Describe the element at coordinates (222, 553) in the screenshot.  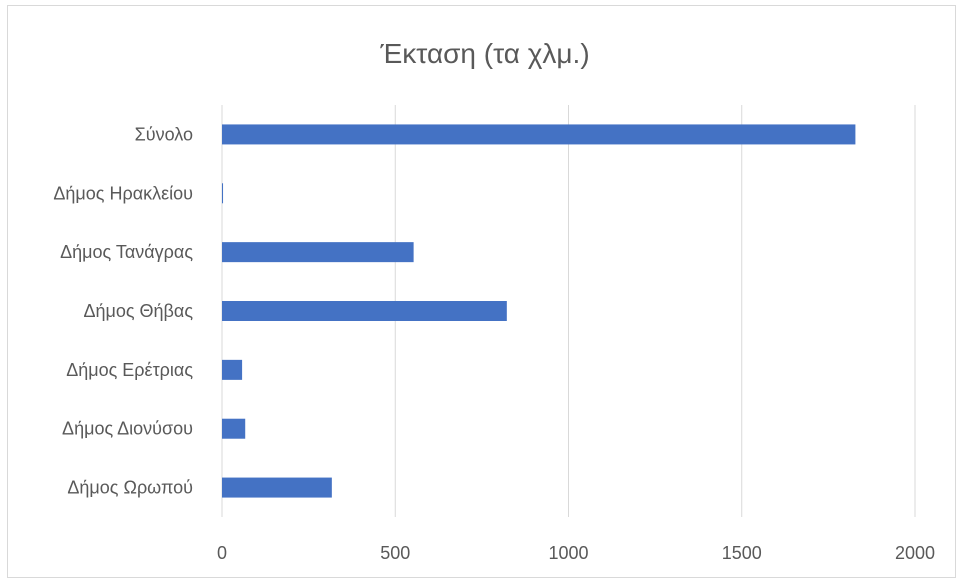
I see `x-tick-label: 0` at that location.